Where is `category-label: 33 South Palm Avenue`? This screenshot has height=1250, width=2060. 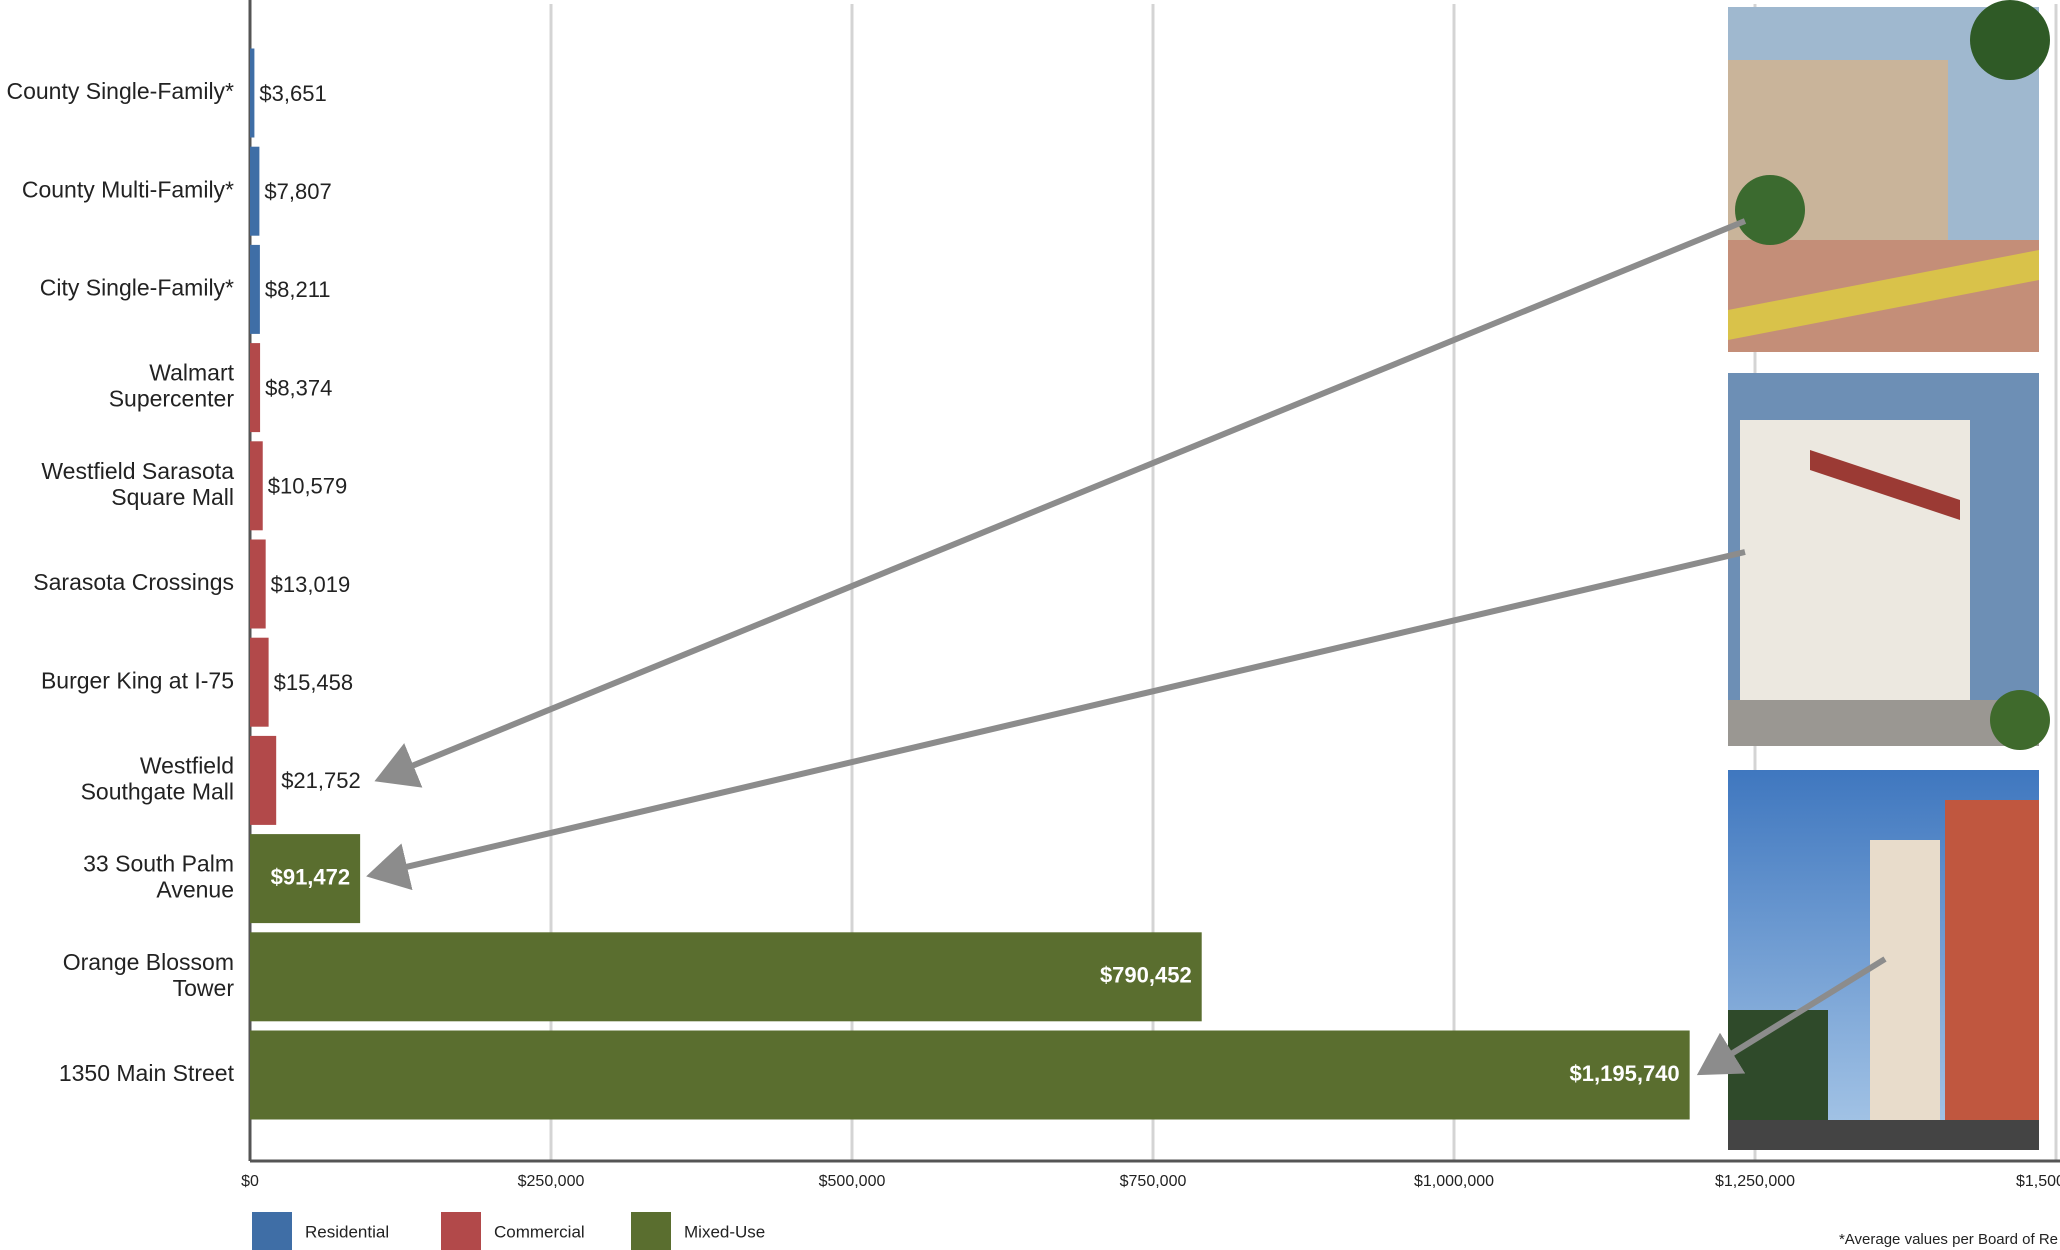
category-label: 33 South Palm Avenue is located at coordinates (158, 877).